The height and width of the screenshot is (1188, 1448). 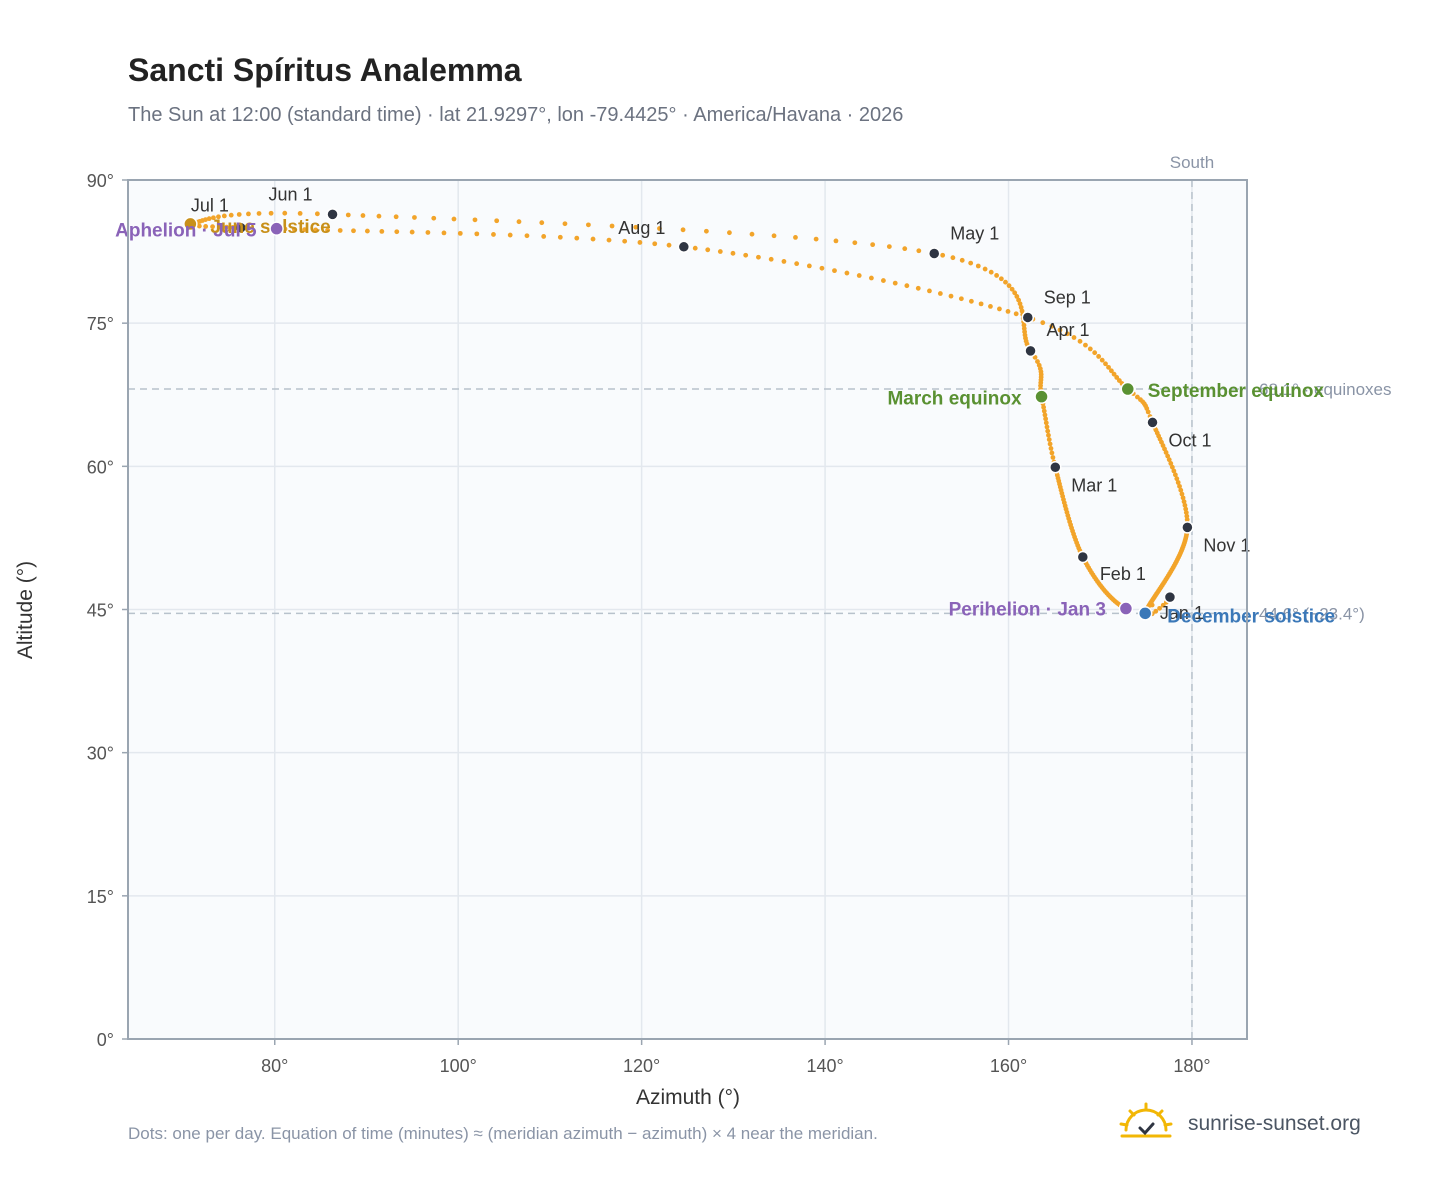 I want to click on x-tick-label: 160°, so click(x=1008, y=1066).